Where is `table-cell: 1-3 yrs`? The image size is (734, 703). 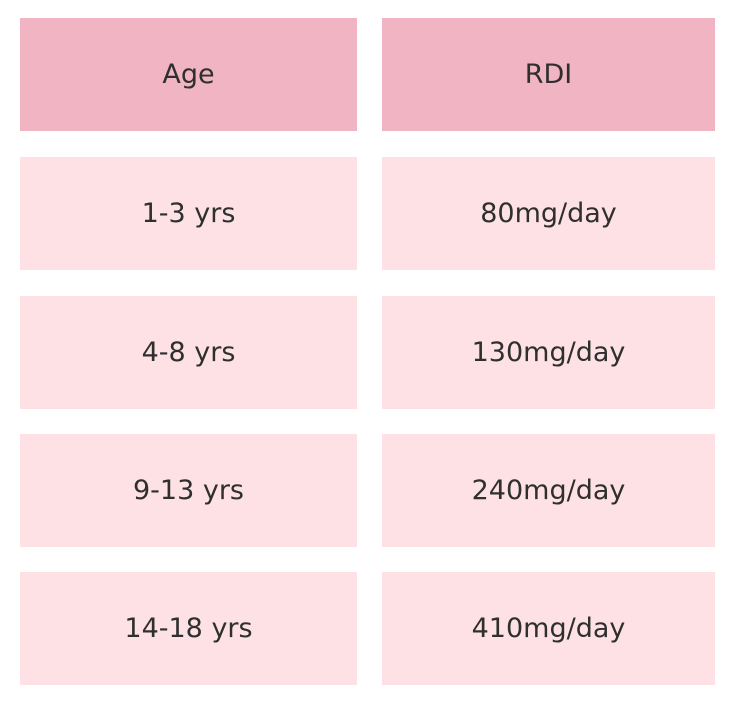 table-cell: 1-3 yrs is located at coordinates (188, 213).